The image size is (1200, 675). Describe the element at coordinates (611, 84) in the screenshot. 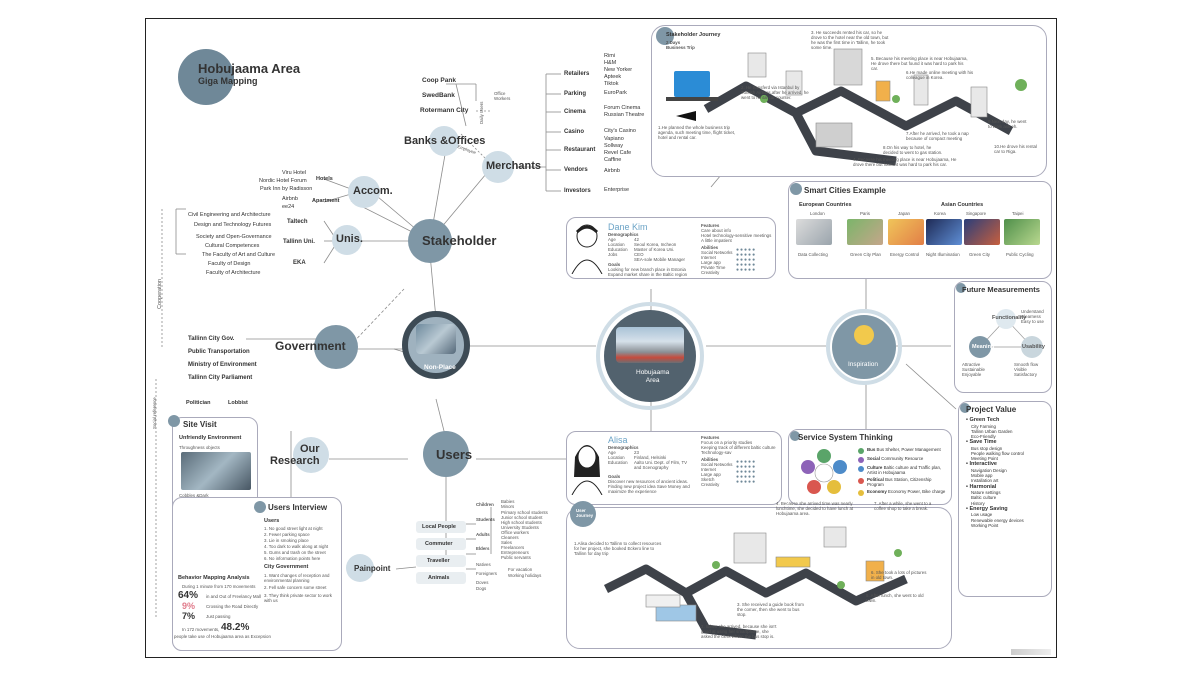

I see `retailer-5: Tiktok` at that location.